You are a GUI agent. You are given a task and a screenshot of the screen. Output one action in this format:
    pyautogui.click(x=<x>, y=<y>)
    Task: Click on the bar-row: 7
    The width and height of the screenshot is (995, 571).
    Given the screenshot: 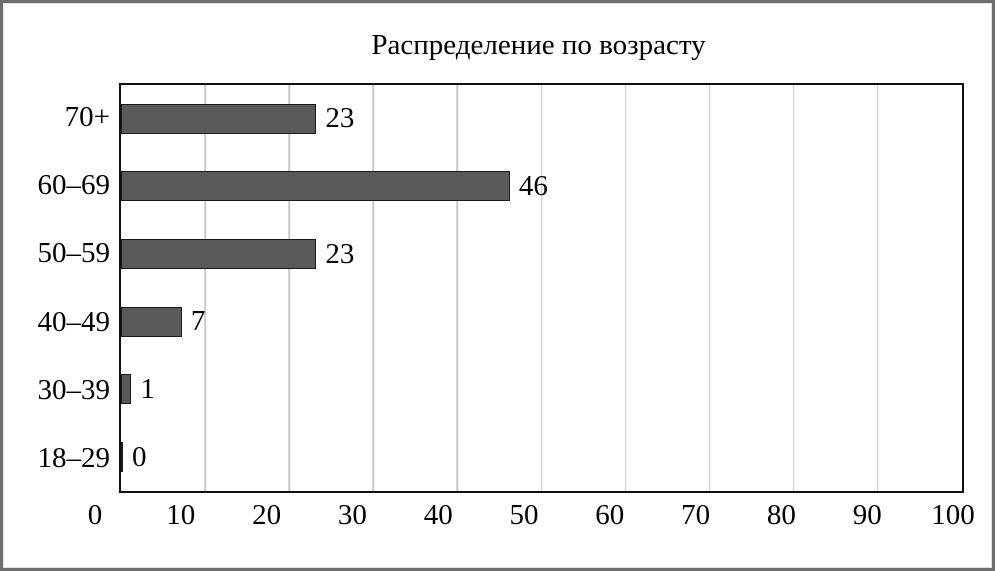 What is the action you would take?
    pyautogui.click(x=541, y=322)
    